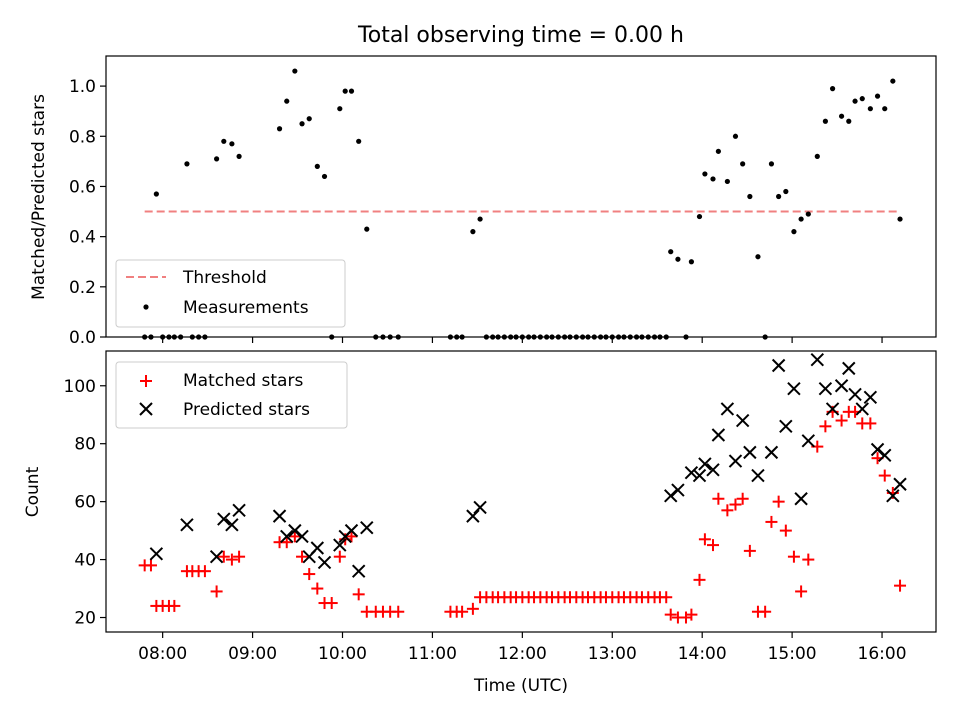 The image size is (960, 720). Describe the element at coordinates (85, 445) in the screenshot. I see `count-y-tick-label: 80` at that location.